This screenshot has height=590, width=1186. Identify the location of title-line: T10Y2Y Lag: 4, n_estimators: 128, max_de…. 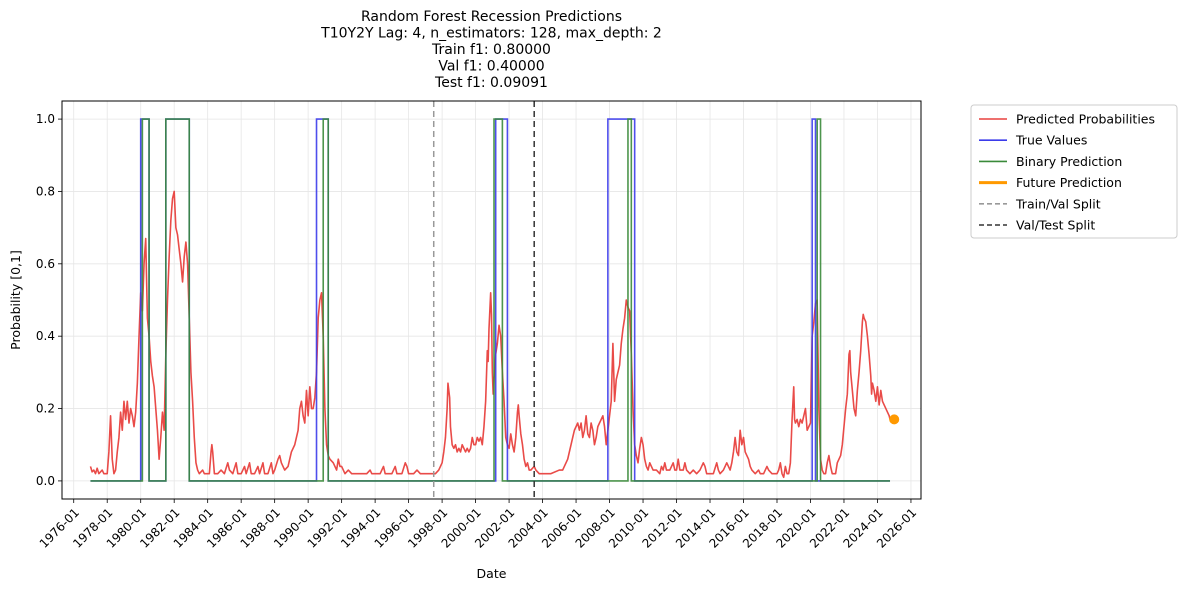
(491, 34).